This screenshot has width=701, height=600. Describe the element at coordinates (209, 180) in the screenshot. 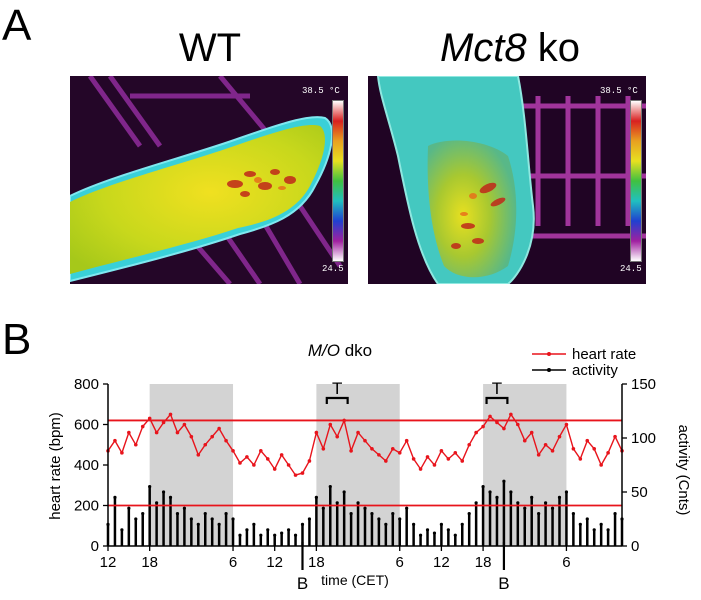

I see `wt-thermal-drawing` at that location.